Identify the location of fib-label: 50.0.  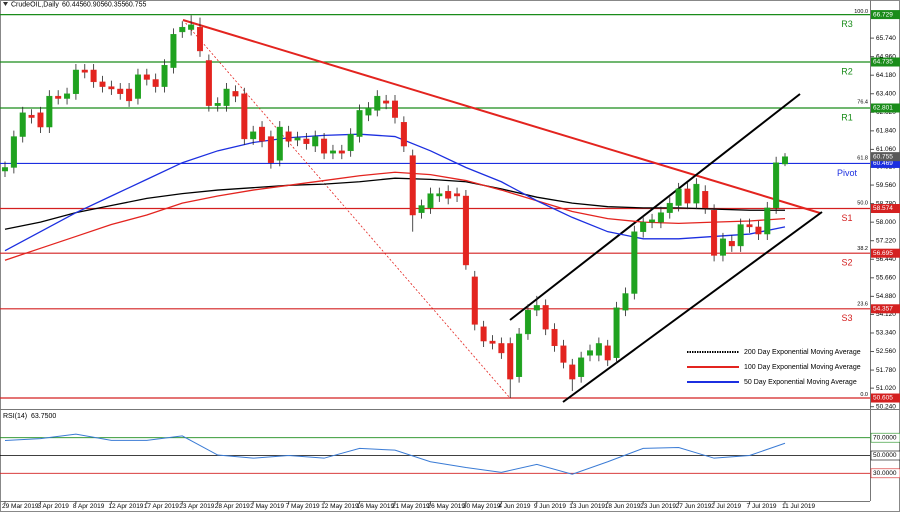
(862, 204).